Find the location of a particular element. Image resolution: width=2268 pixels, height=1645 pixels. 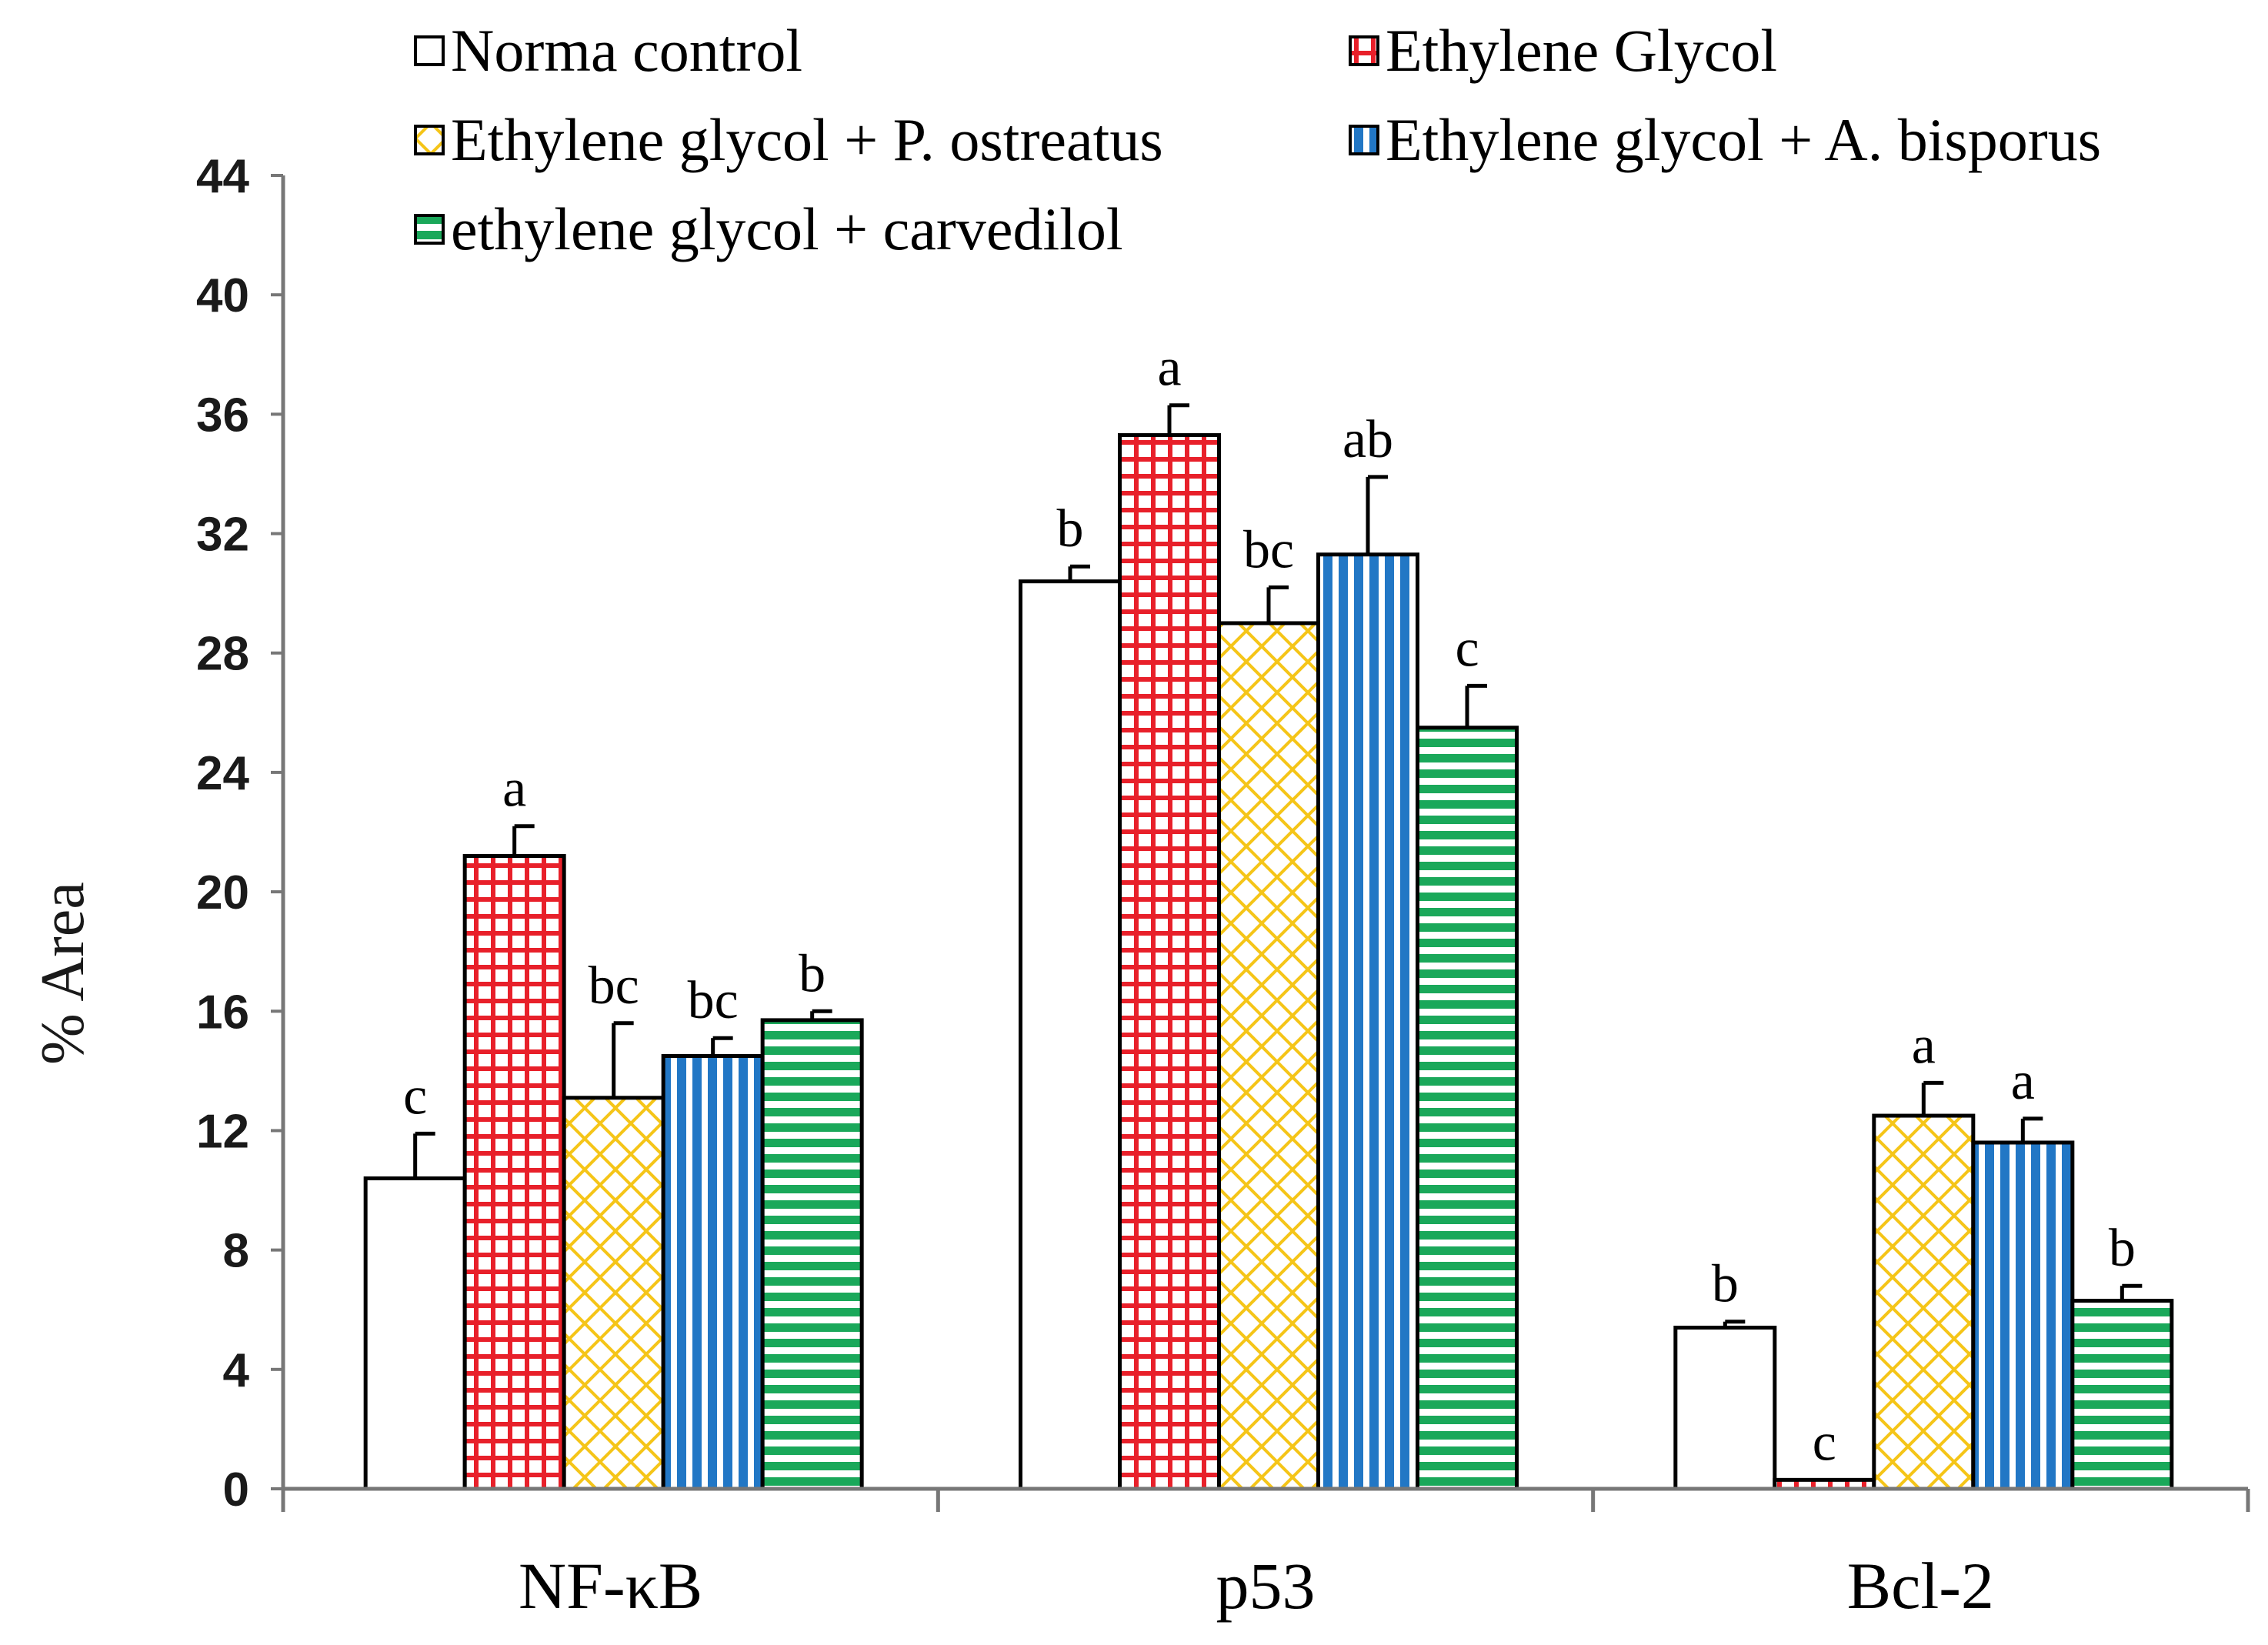

y-tick-label: 4 is located at coordinates (237, 1370).